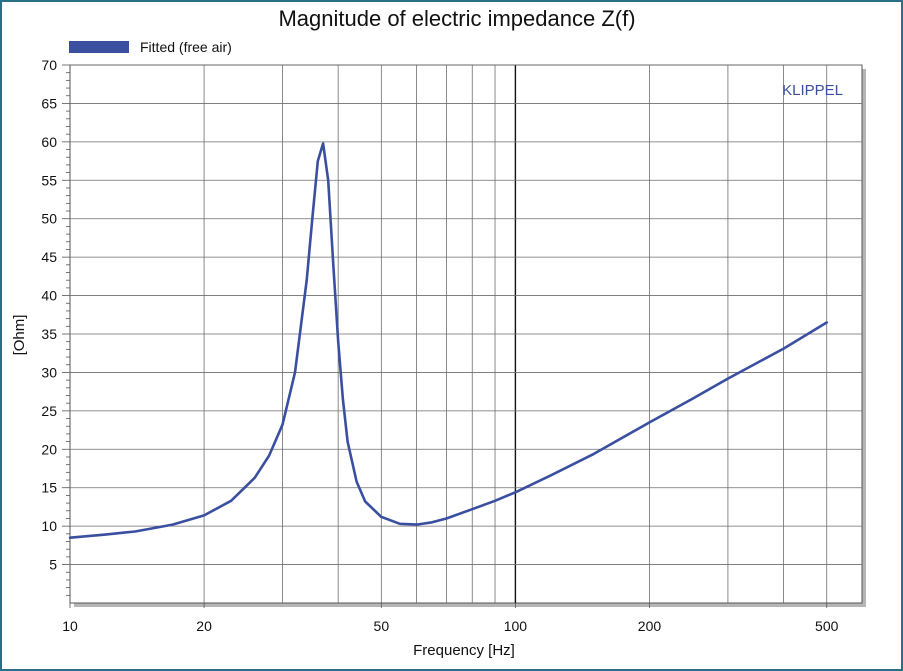 The image size is (903, 671). What do you see at coordinates (53, 565) in the screenshot?
I see `y-tick-label: 5` at bounding box center [53, 565].